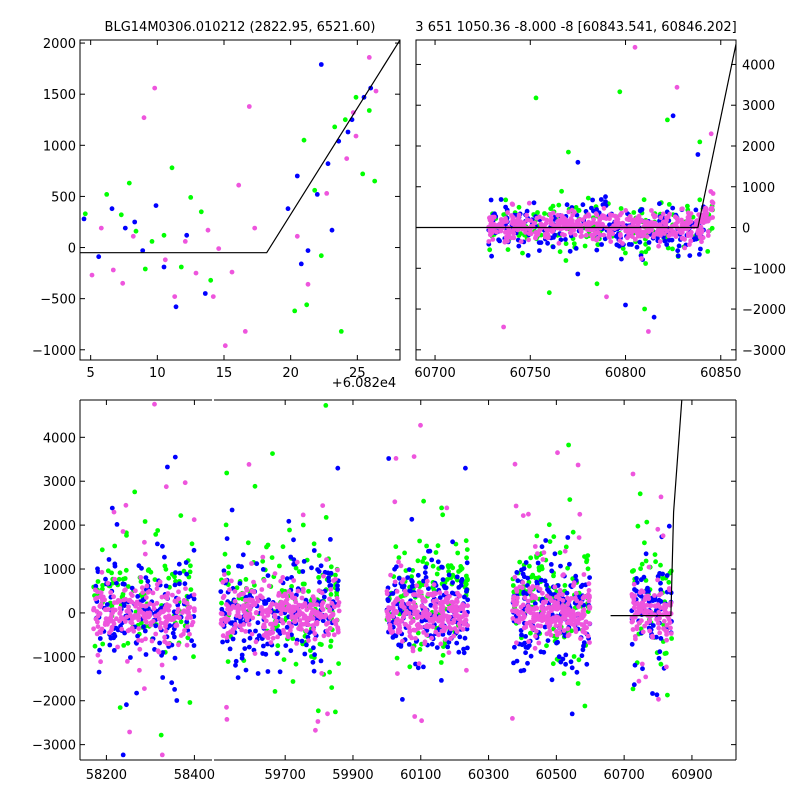  I want to click on tick-label: 2000, so click(59, 44).